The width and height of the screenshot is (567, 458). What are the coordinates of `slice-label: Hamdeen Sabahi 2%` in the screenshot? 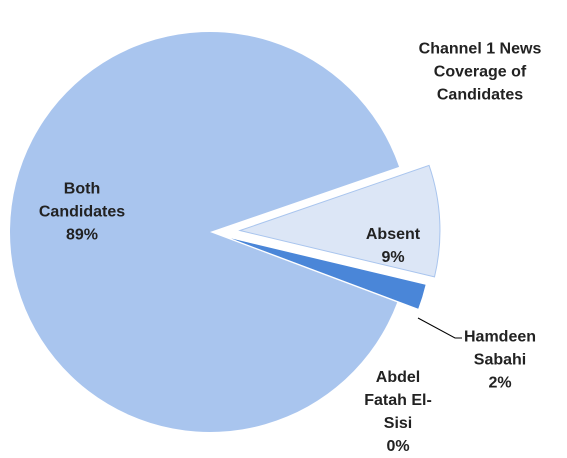 It's located at (500, 360).